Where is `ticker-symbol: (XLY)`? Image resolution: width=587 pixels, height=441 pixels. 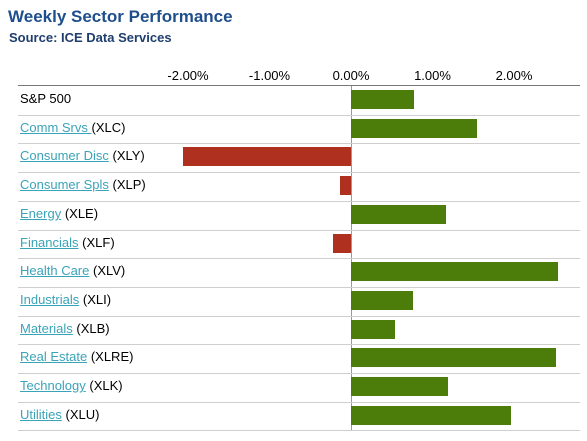
ticker-symbol: (XLY) is located at coordinates (128, 156).